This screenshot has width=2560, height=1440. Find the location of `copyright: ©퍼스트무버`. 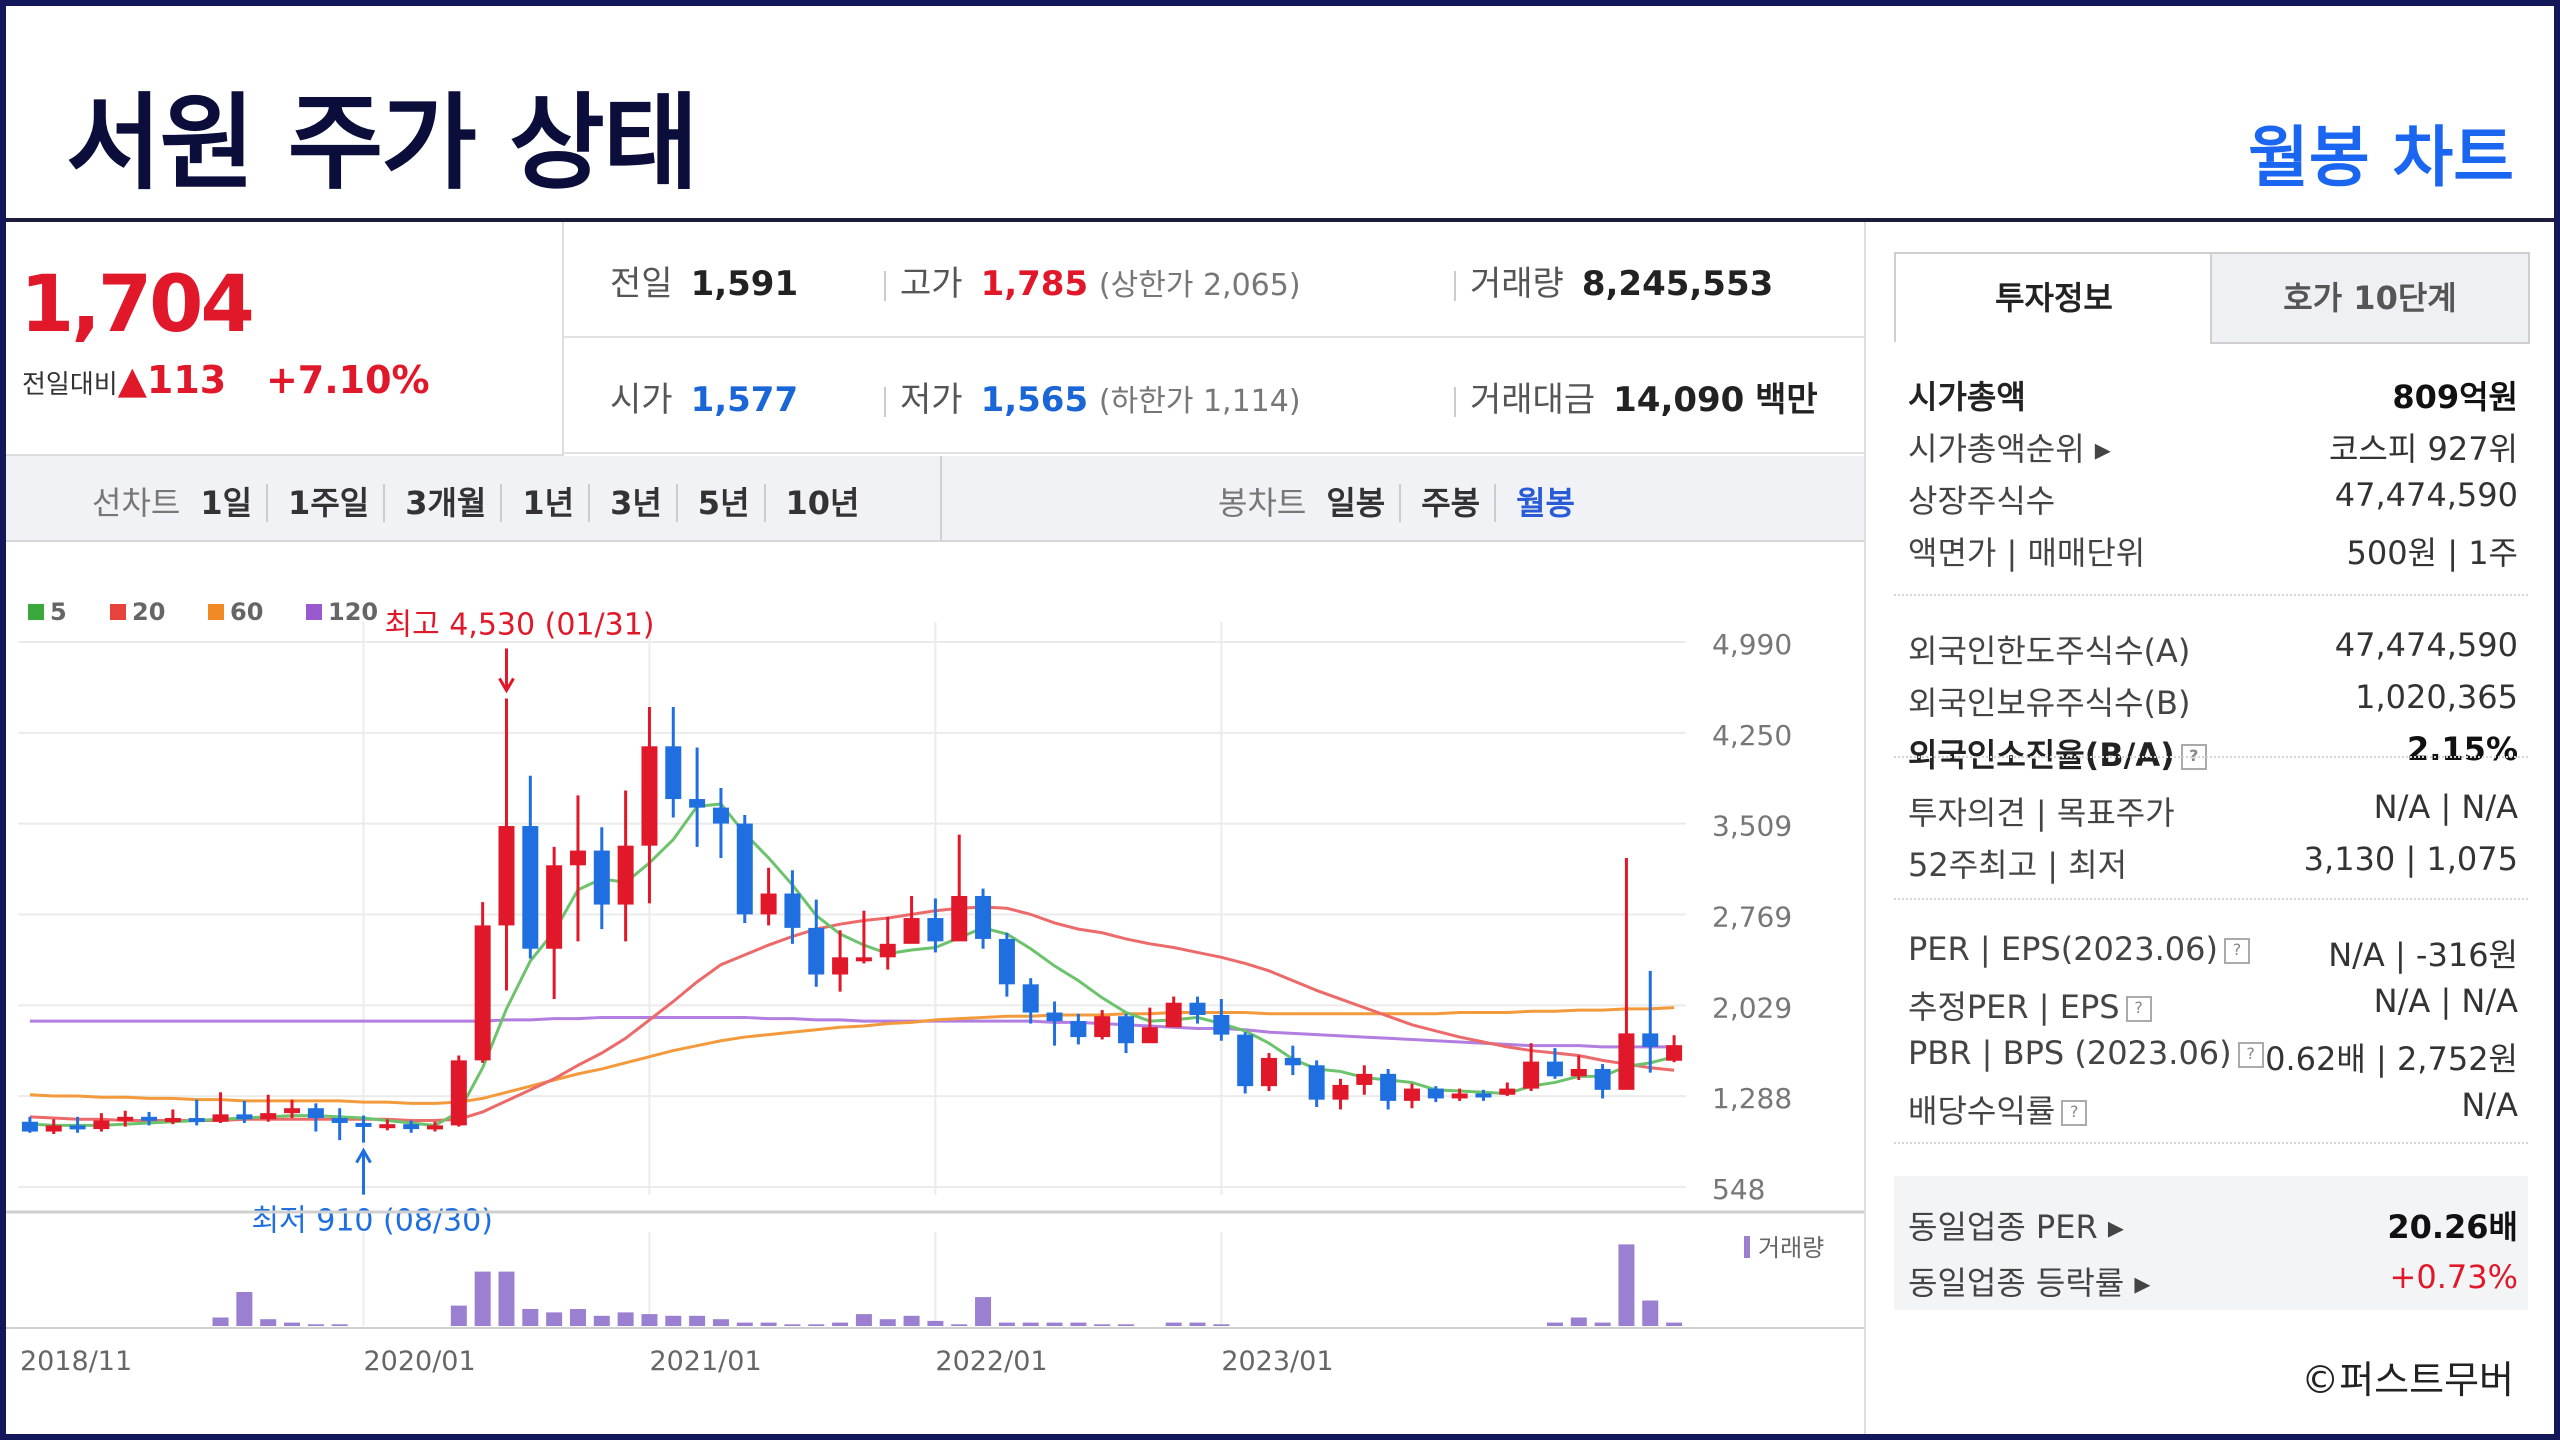

copyright: ©퍼스트무버 is located at coordinates (2407, 1380).